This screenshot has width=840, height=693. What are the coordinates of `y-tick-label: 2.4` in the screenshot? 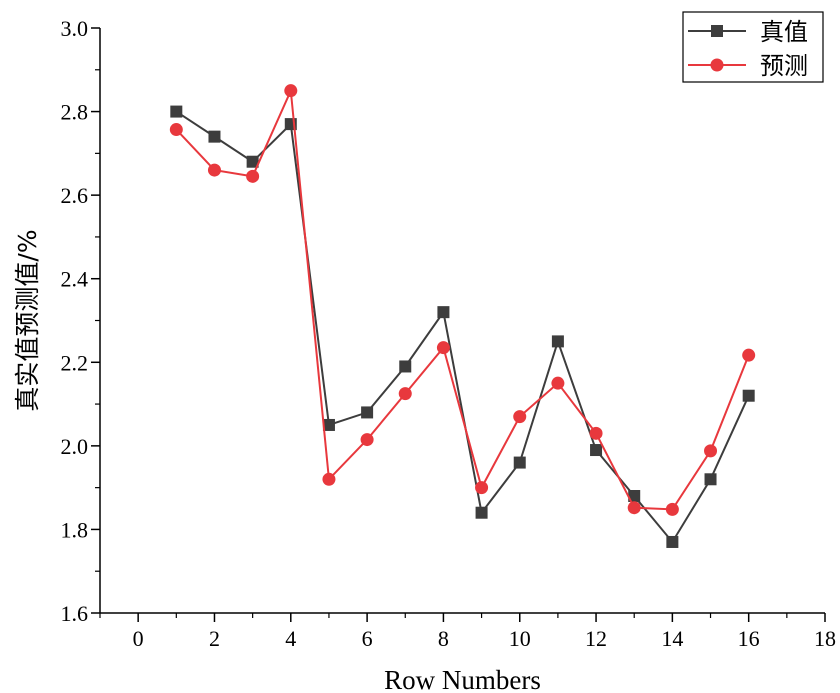 It's located at (75, 279).